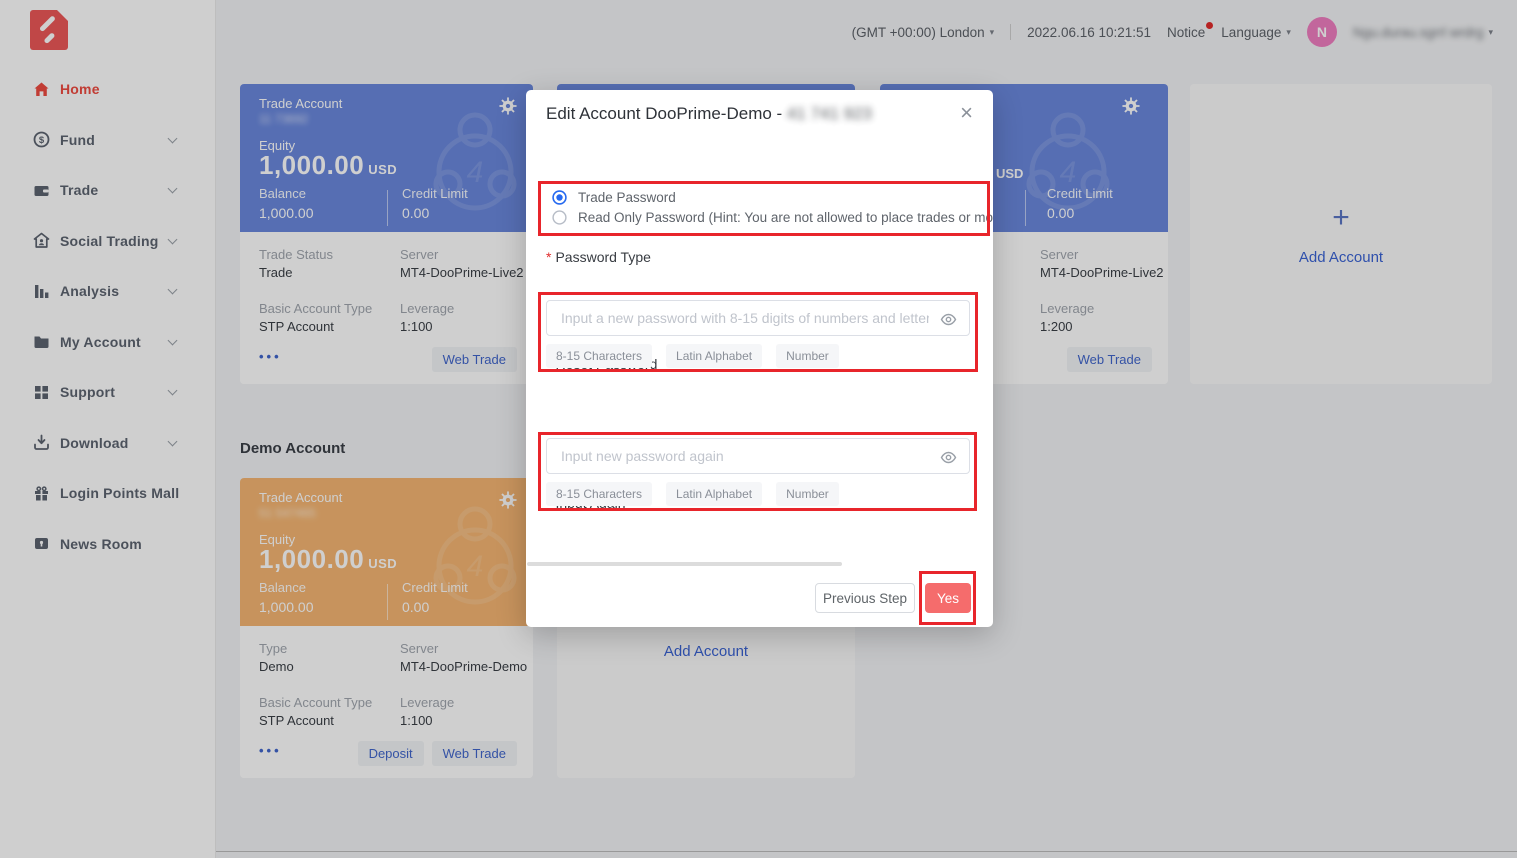 Image resolution: width=1517 pixels, height=858 pixels. I want to click on balance-value: 1,000.00, so click(286, 213).